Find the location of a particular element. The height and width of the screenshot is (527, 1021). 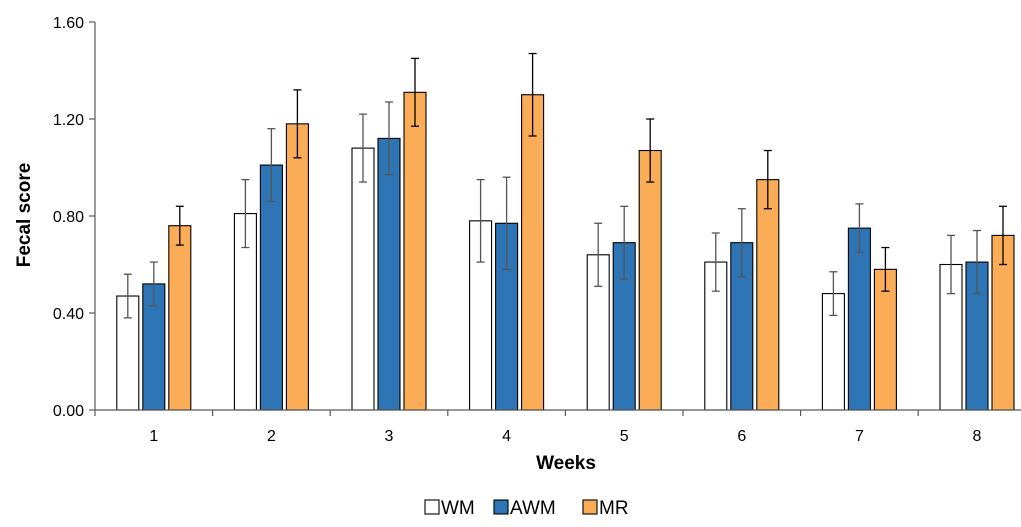

legend: WM AWM MR is located at coordinates (526, 508).